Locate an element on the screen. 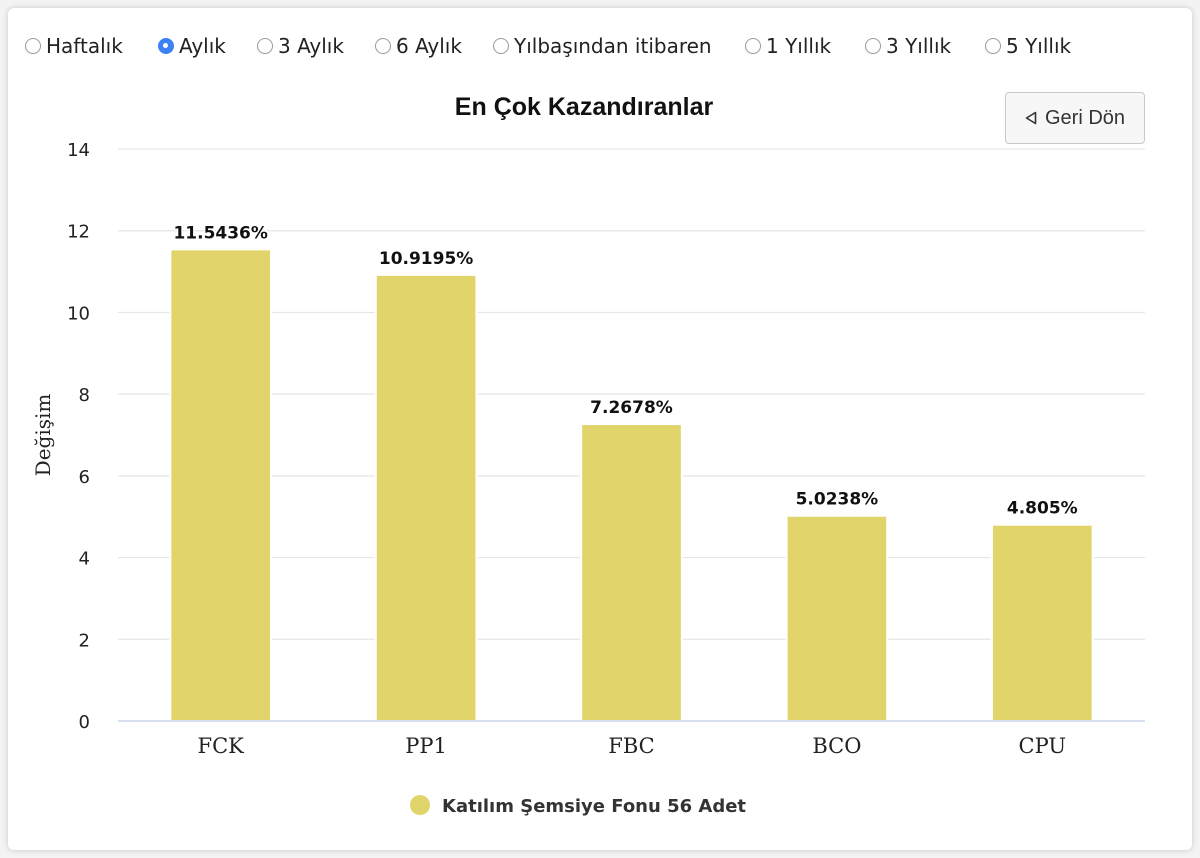  data-label-cpu: 4.805% is located at coordinates (1042, 509).